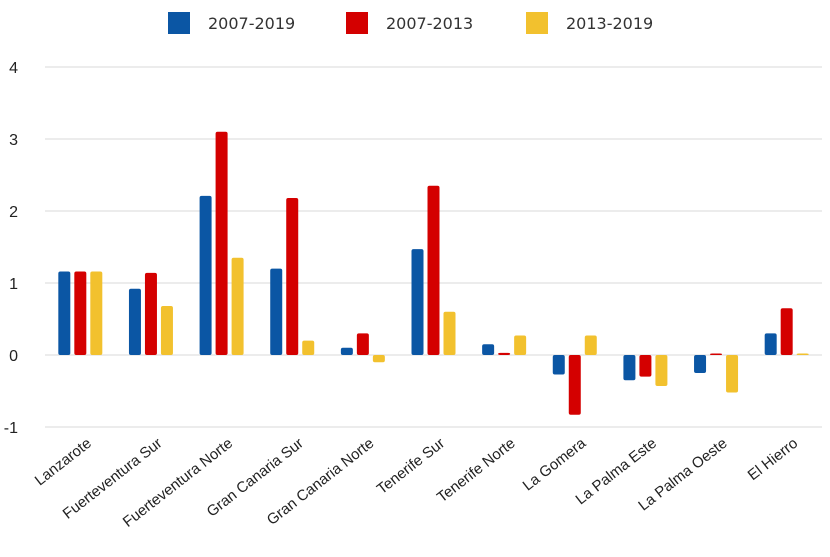 This screenshot has height=557, width=830. Describe the element at coordinates (802, 354) in the screenshot. I see `bar-2013-2019-el-hierro` at that location.